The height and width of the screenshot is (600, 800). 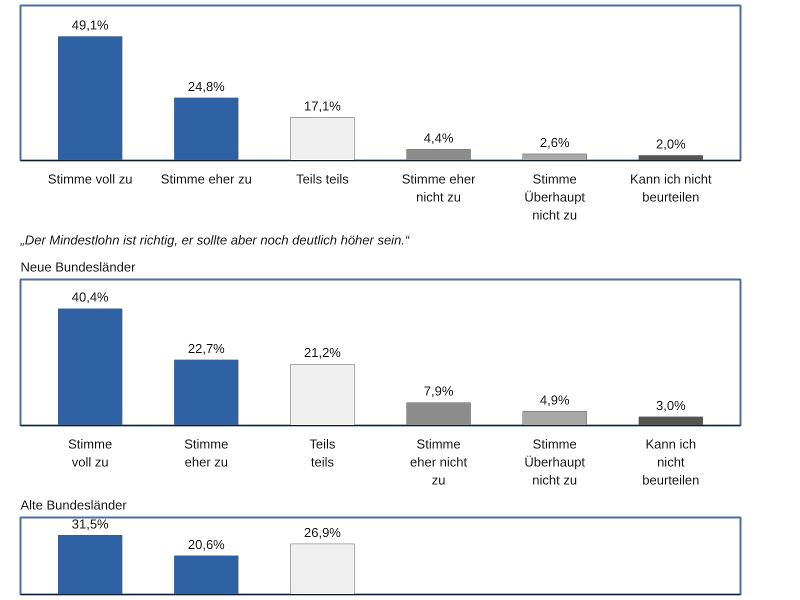 I want to click on data-label: 26,9%, so click(x=323, y=532).